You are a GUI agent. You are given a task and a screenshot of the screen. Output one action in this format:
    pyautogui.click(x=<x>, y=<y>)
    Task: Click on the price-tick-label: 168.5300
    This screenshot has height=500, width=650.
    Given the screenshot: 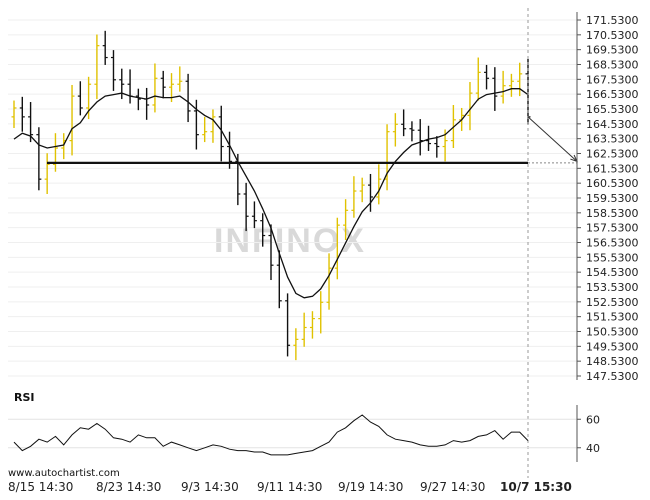 What is the action you would take?
    pyautogui.click(x=612, y=65)
    